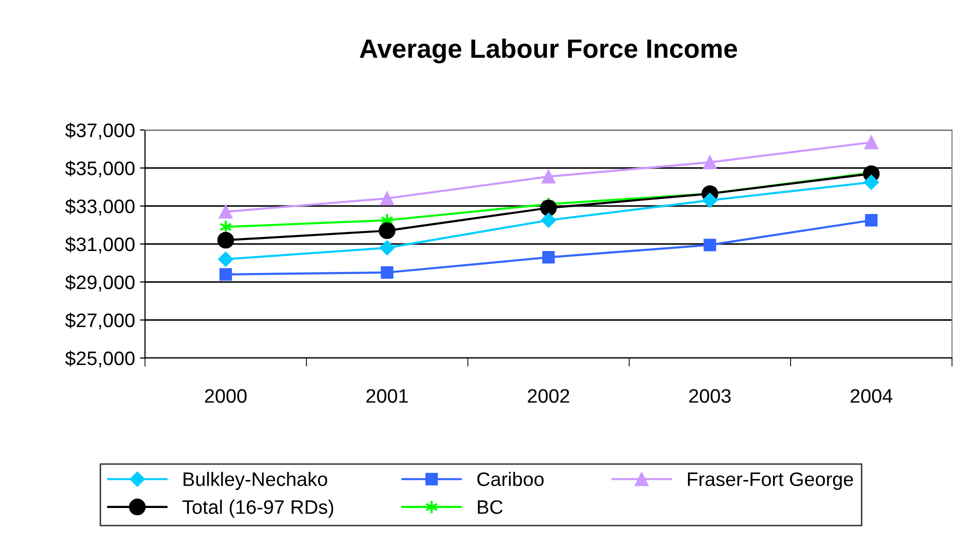 The width and height of the screenshot is (962, 538). What do you see at coordinates (100, 321) in the screenshot?
I see `y-tick-label: $27,000` at bounding box center [100, 321].